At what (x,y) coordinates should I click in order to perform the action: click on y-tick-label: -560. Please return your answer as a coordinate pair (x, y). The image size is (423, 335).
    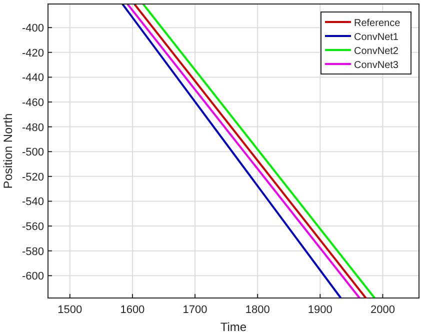
    Looking at the image, I should click on (33, 227).